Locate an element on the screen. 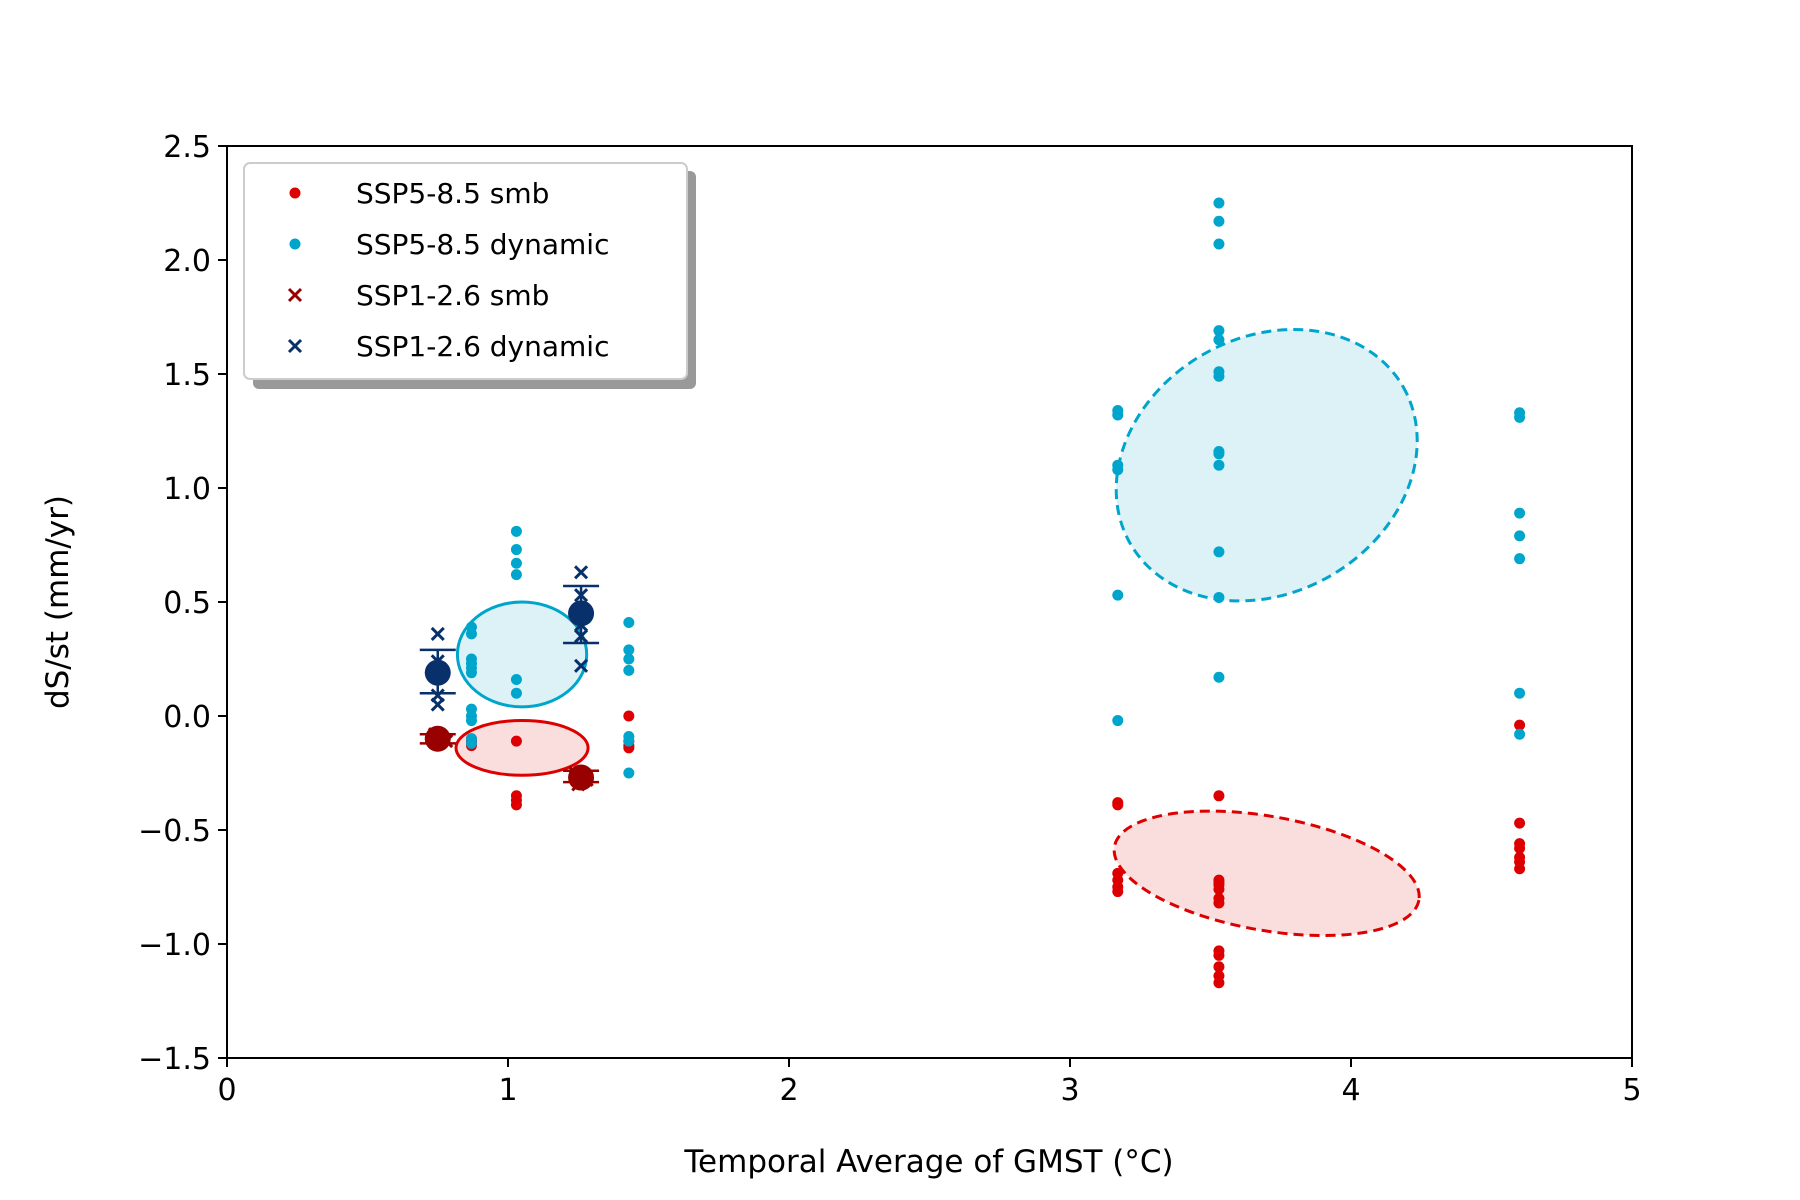 The height and width of the screenshot is (1200, 1800). point-3-4-stroke-b is located at coordinates (437, 704).